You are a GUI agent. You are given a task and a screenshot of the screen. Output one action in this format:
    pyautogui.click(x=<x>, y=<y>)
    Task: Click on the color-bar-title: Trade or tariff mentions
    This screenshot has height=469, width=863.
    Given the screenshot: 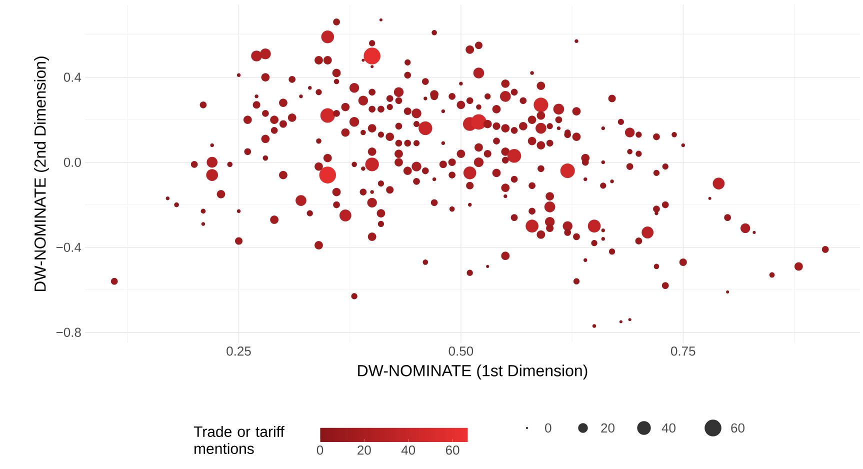 What is the action you would take?
    pyautogui.click(x=239, y=440)
    